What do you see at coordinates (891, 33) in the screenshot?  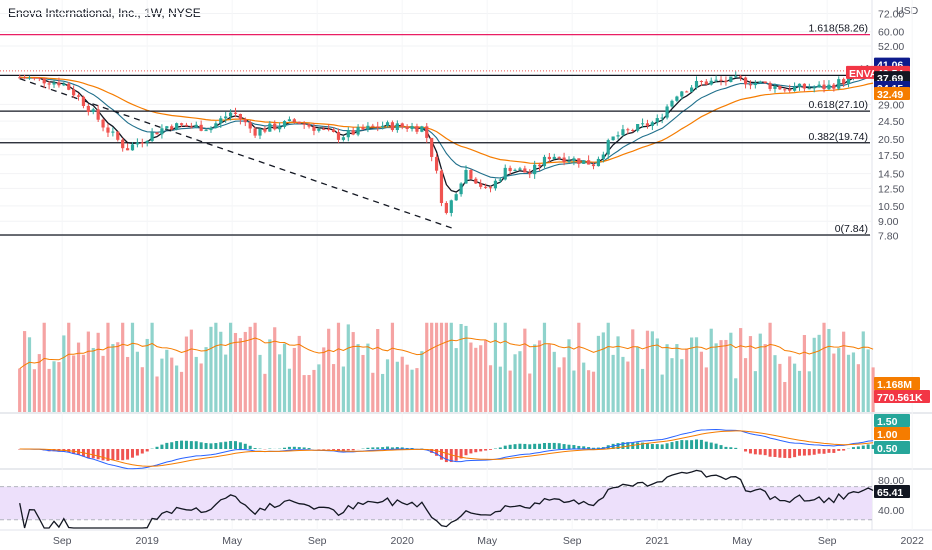 I see `price-tick-label: 60.00` at bounding box center [891, 33].